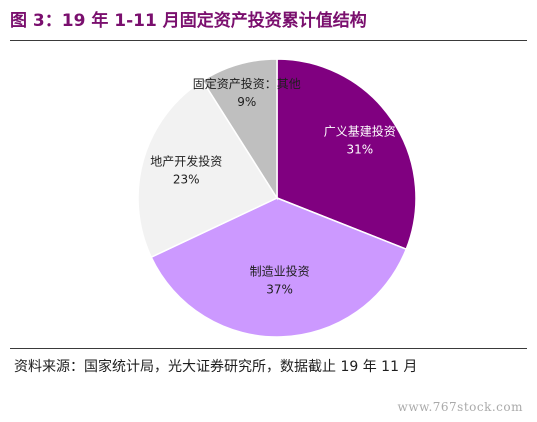  What do you see at coordinates (268, 40) in the screenshot?
I see `title-divider` at bounding box center [268, 40].